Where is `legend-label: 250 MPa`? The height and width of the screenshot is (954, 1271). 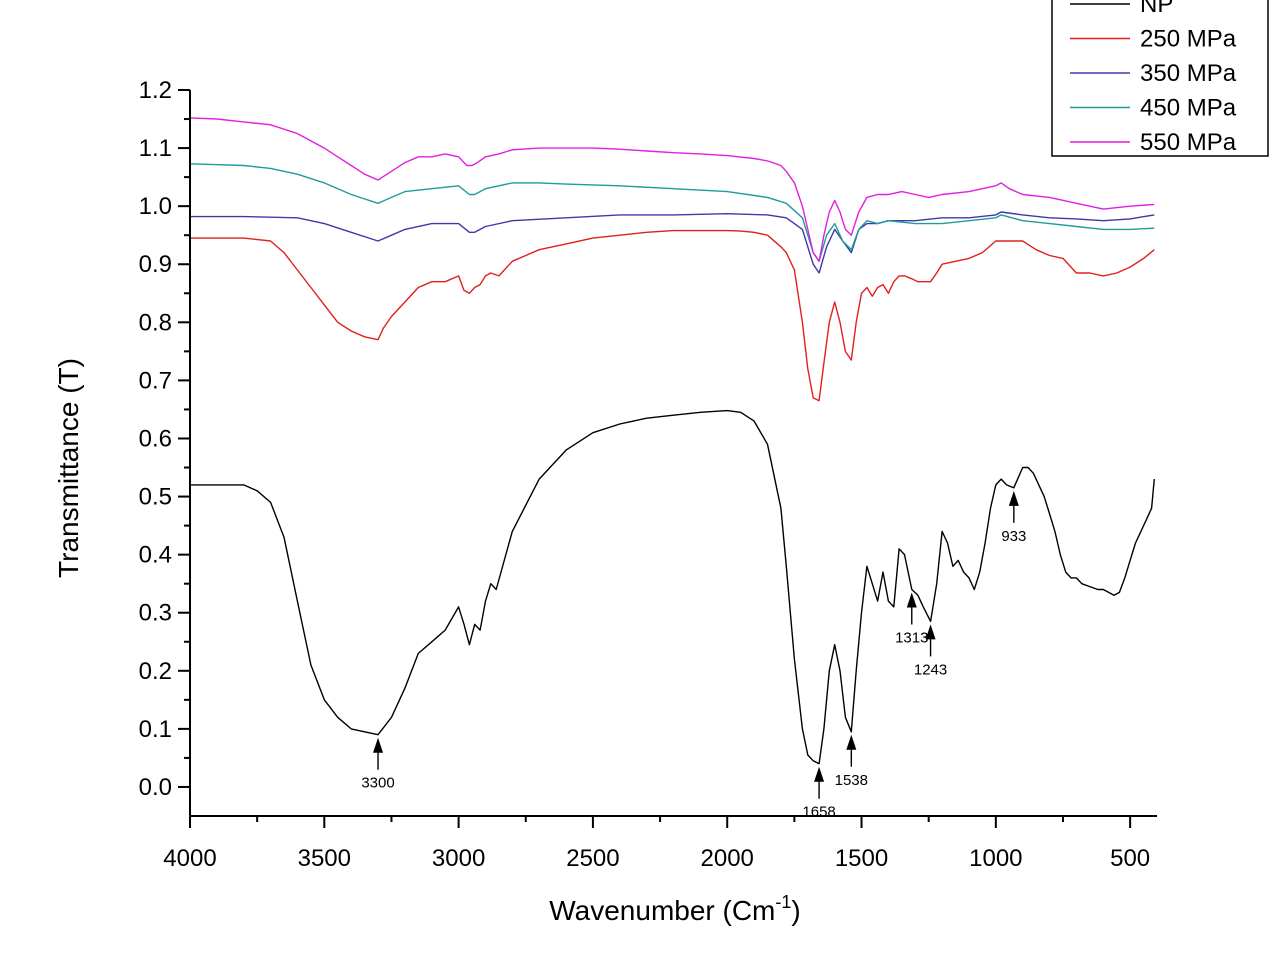
legend-label: 250 MPa is located at coordinates (1188, 39).